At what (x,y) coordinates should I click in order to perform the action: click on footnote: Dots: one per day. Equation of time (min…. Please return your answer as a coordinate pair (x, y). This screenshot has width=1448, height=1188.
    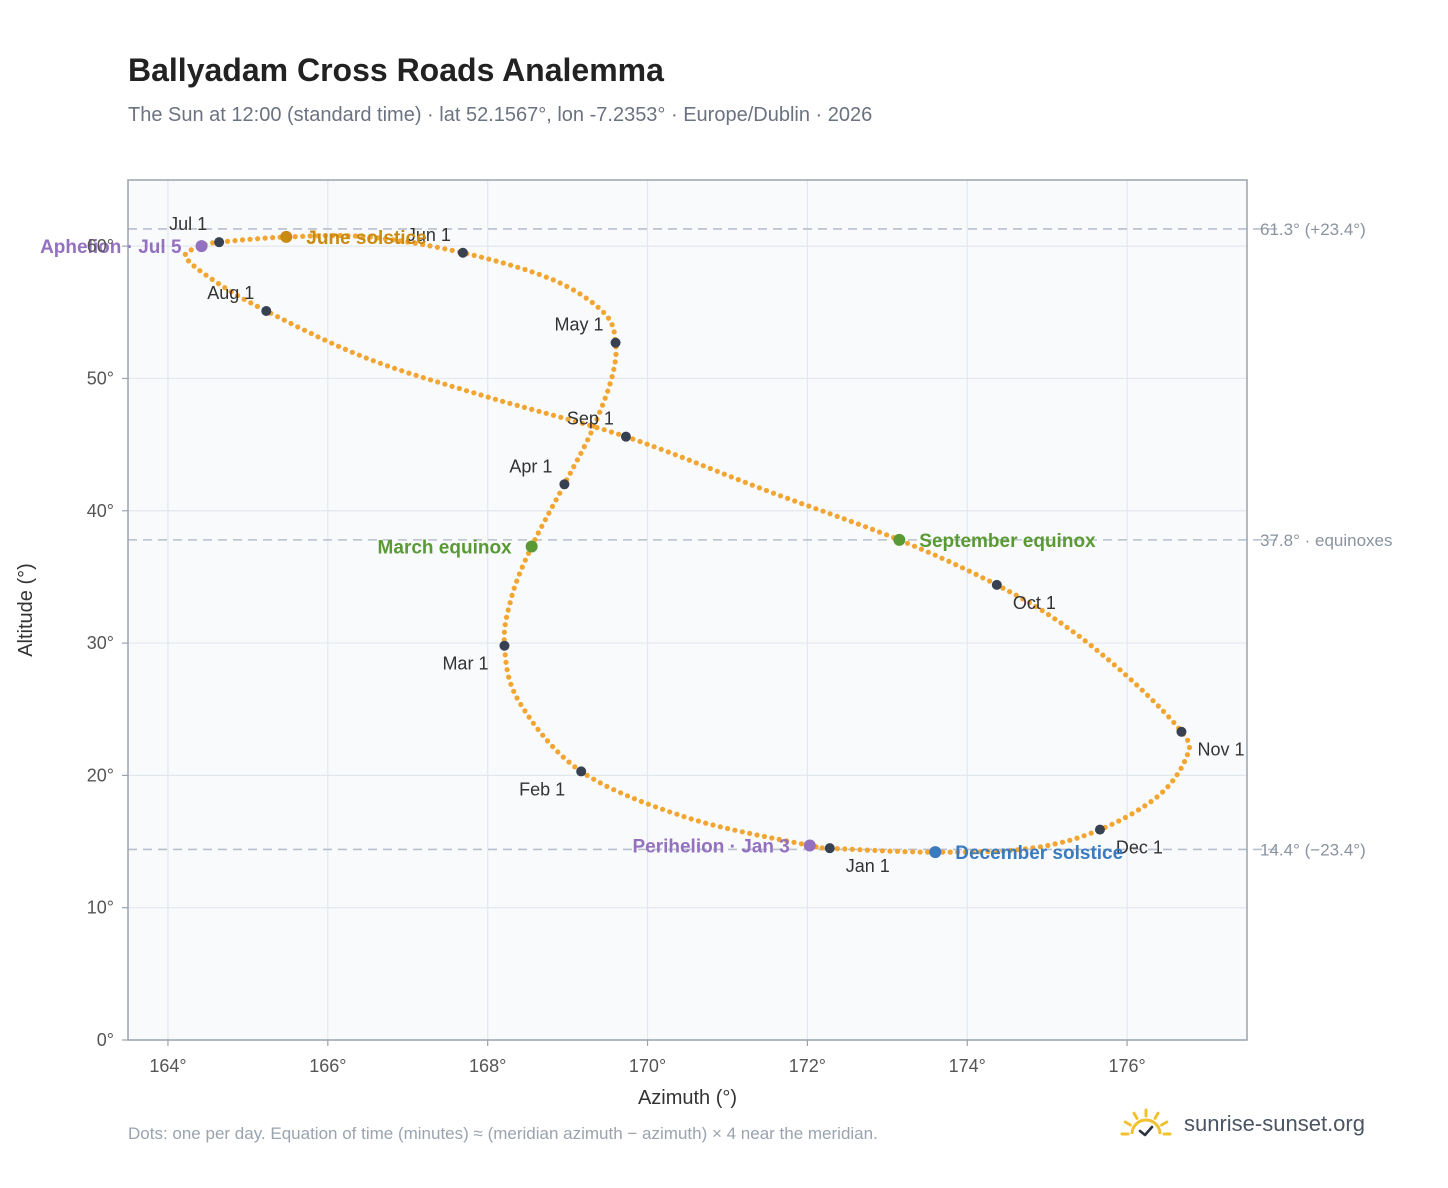
    Looking at the image, I should click on (503, 1133).